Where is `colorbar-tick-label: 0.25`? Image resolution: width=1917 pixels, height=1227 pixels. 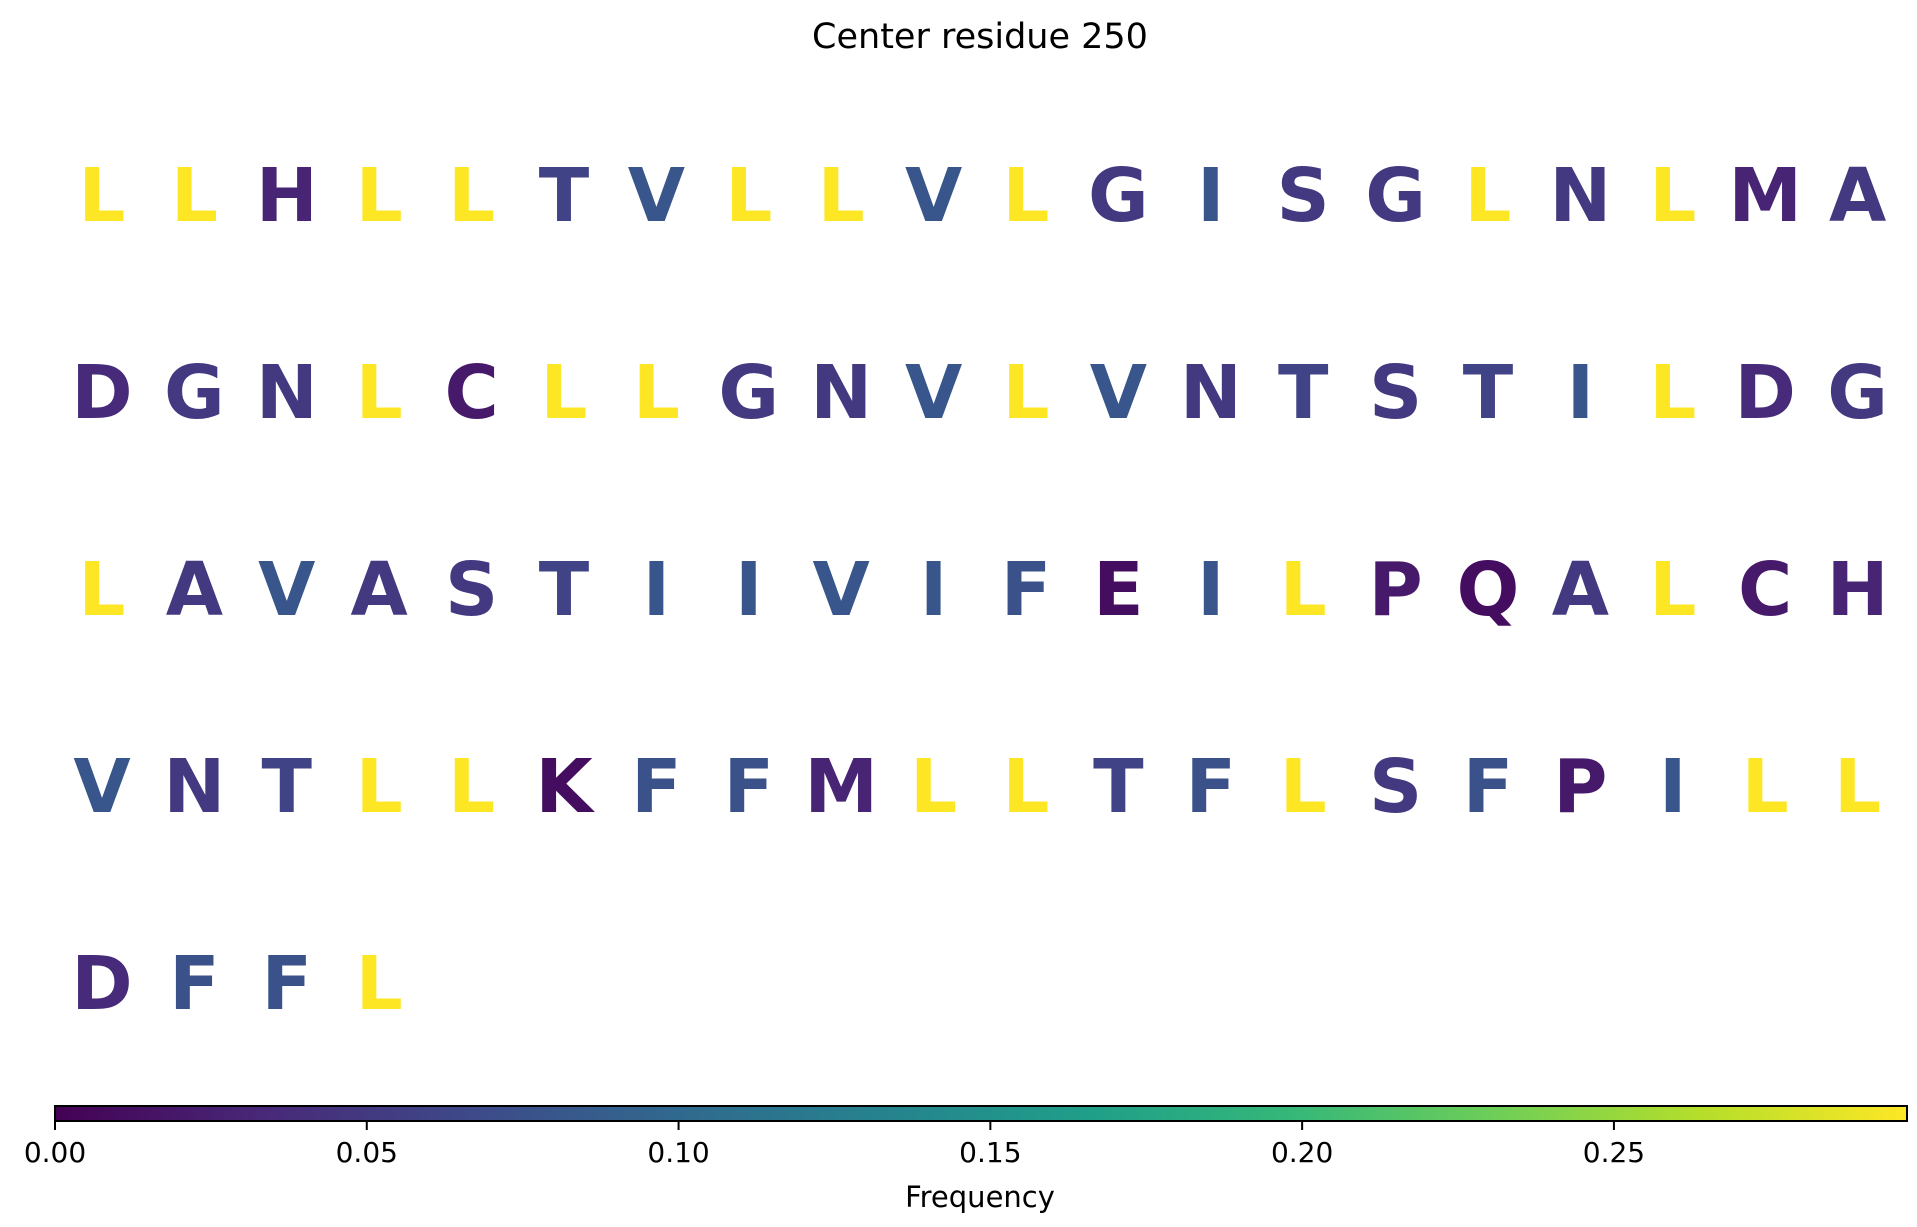 colorbar-tick-label: 0.25 is located at coordinates (1614, 1152).